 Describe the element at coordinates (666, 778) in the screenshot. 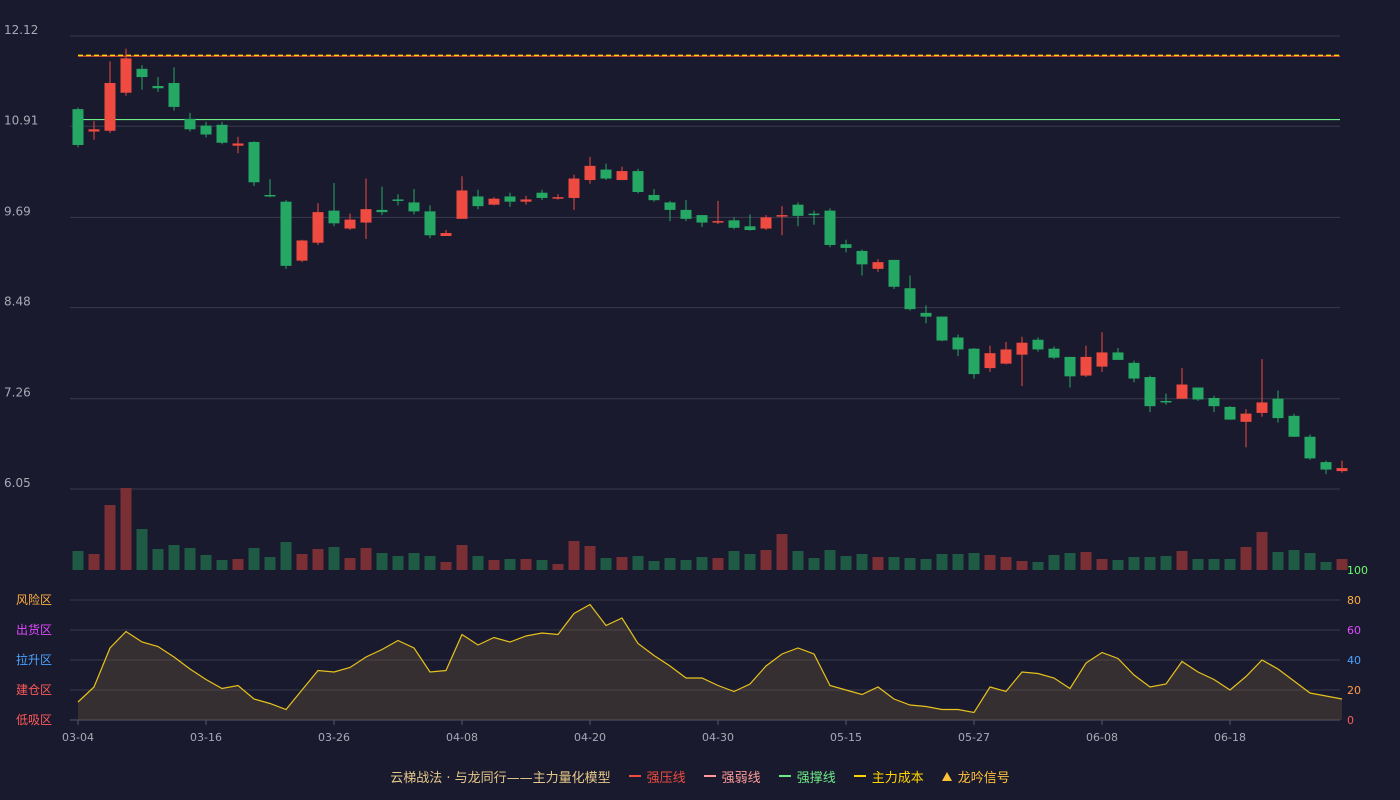

I see `legend-label: 强压线` at that location.